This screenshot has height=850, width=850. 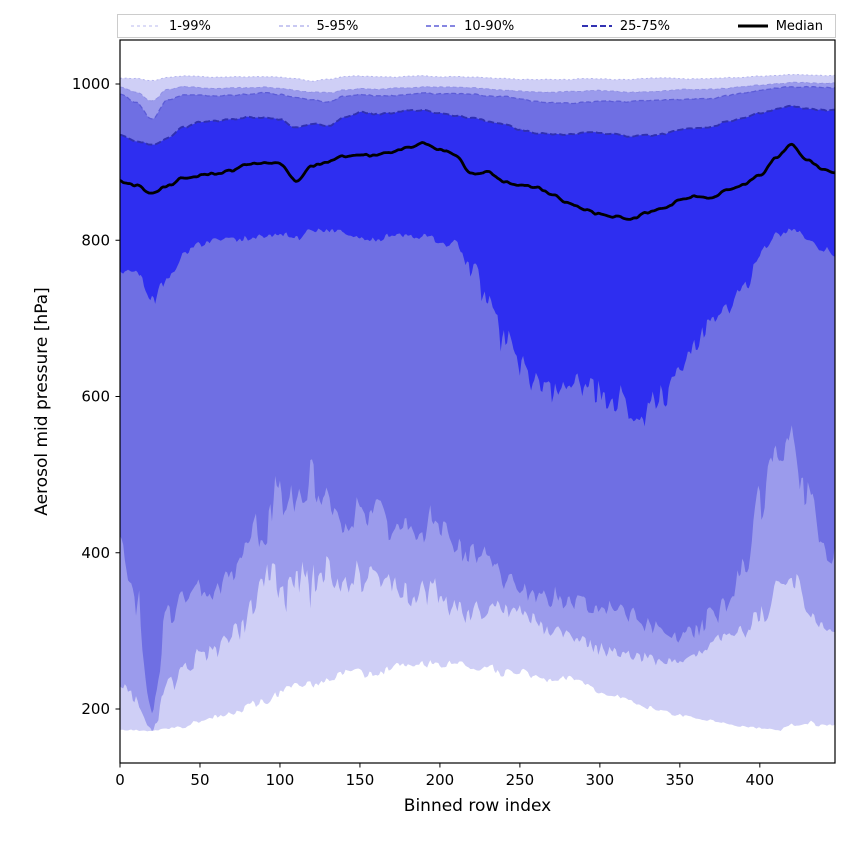 What do you see at coordinates (477, 91) in the screenshot?
I see `p95-line` at bounding box center [477, 91].